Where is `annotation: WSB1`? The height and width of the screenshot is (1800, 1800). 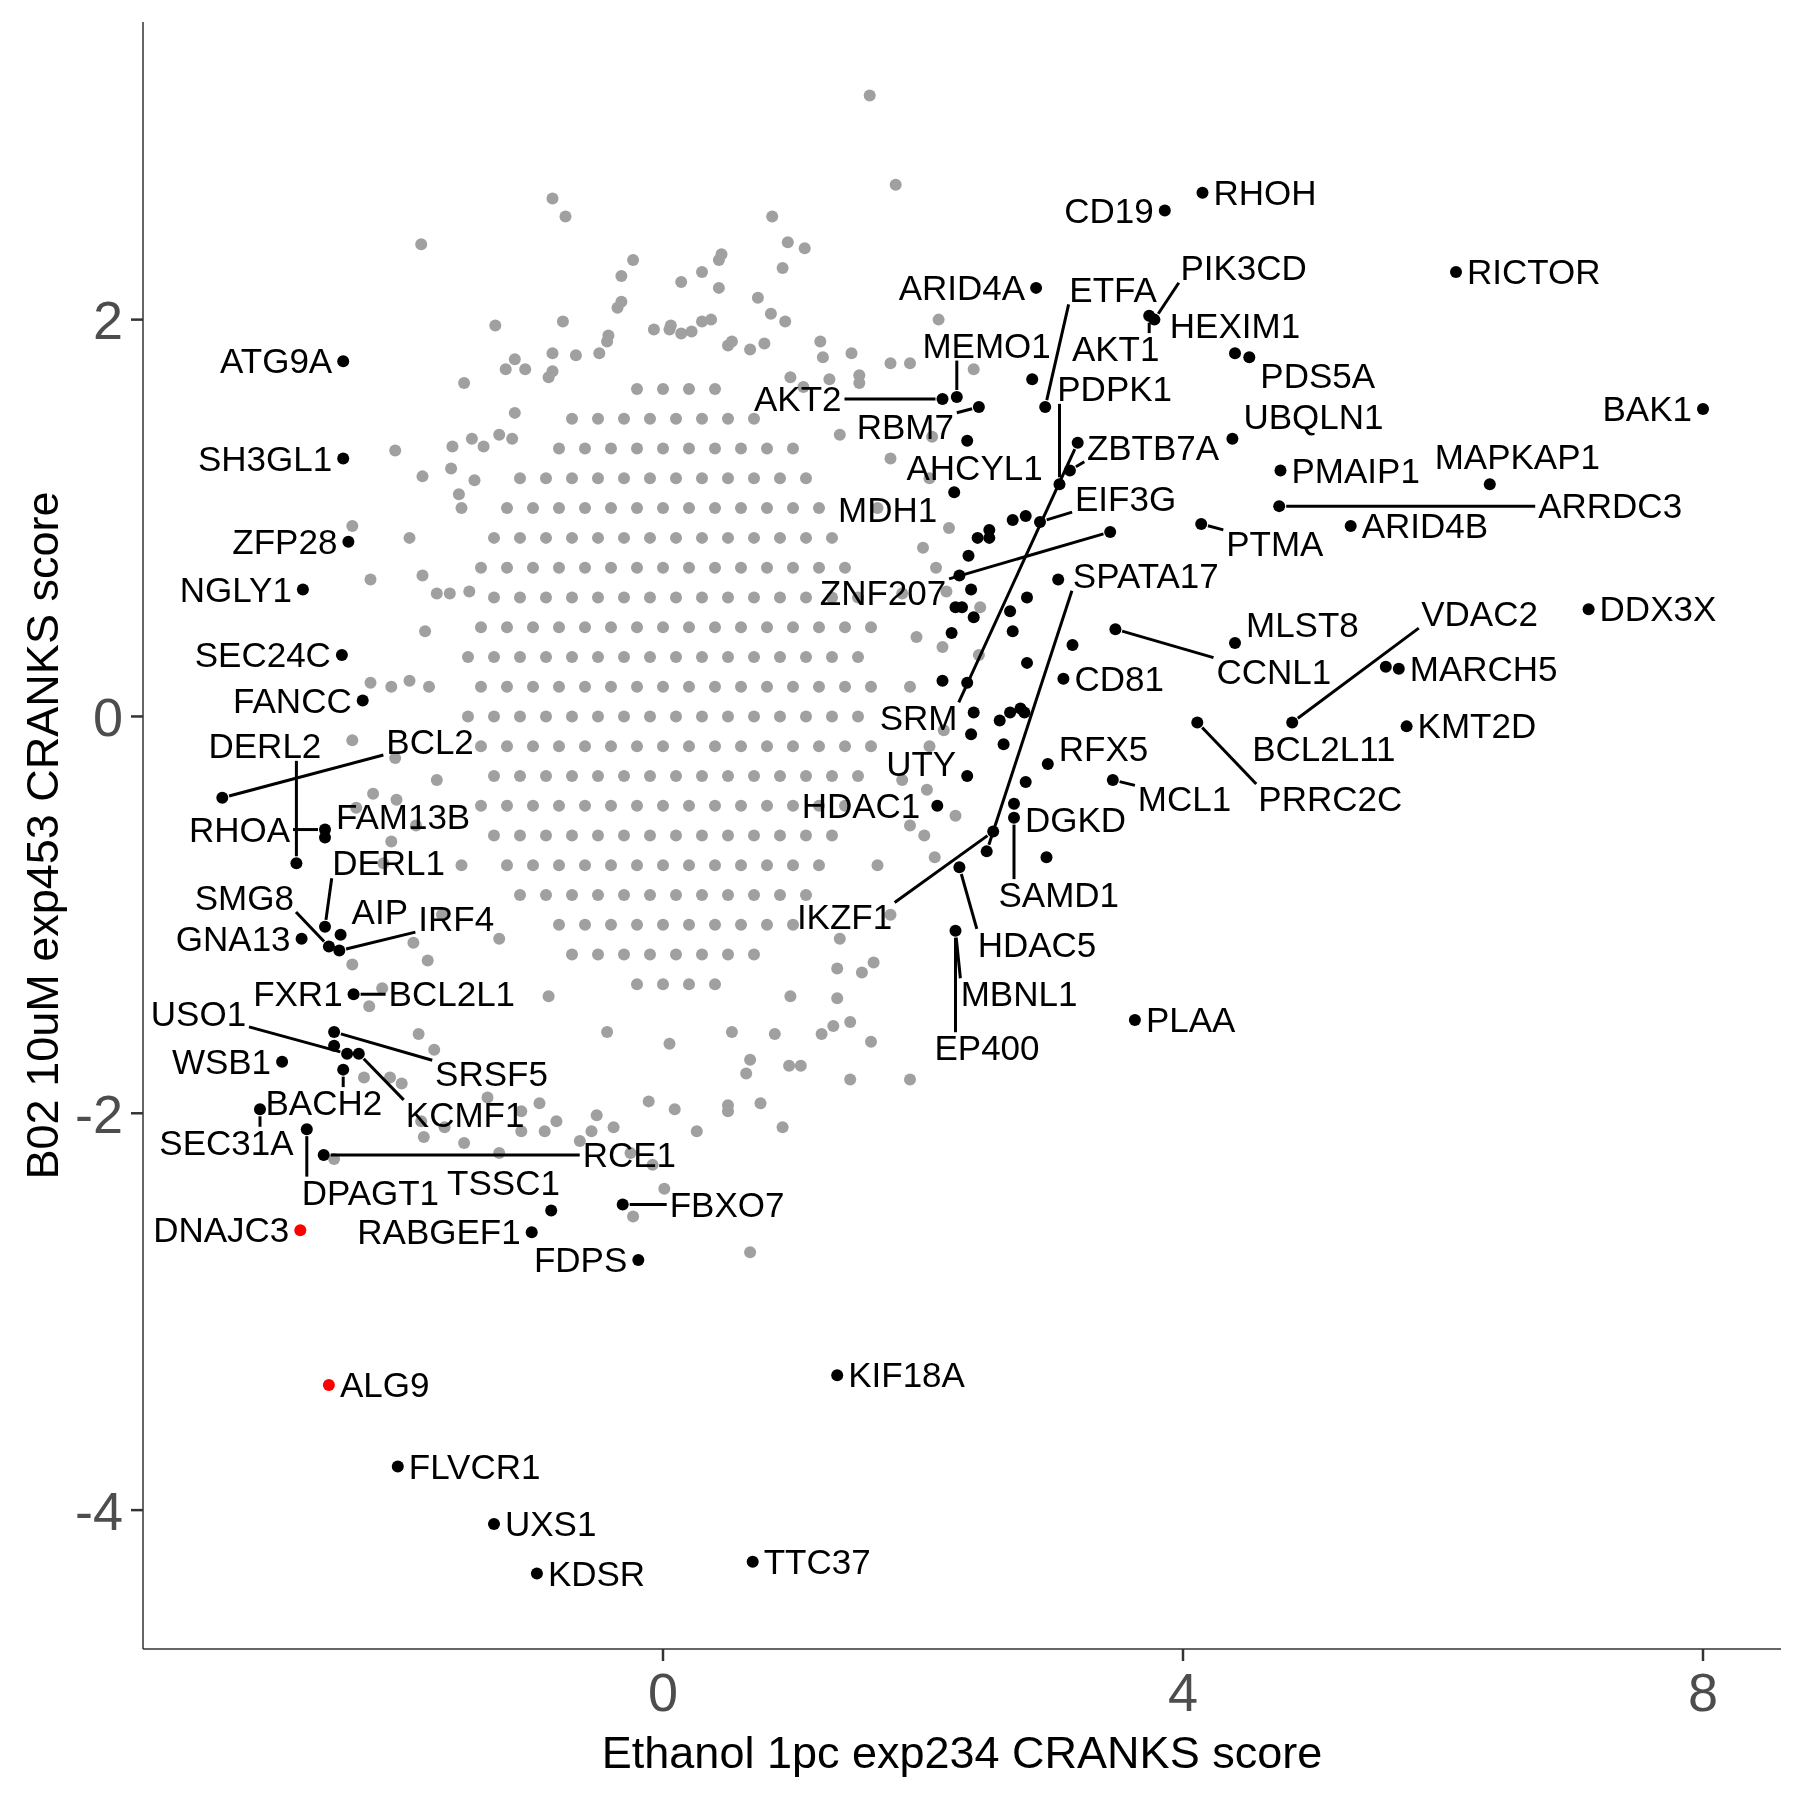
annotation: WSB1 is located at coordinates (221, 1061).